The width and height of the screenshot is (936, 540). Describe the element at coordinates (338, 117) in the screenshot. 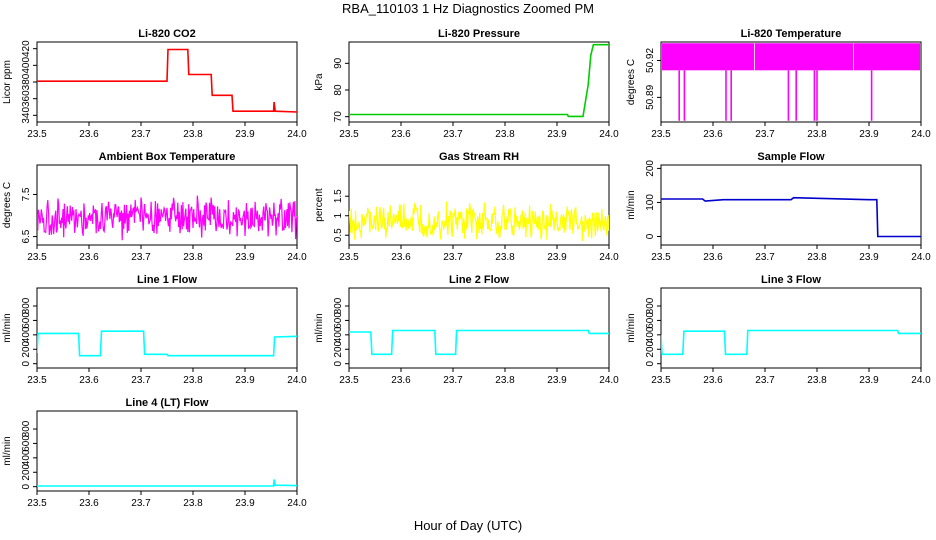

I see `y-tick-label: 70` at that location.